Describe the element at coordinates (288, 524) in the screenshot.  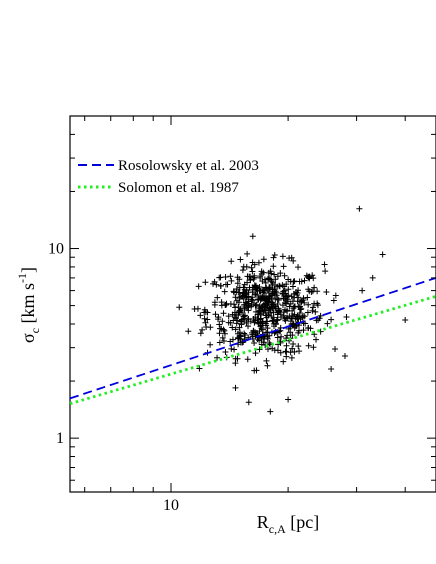
I see `x-axis-label: Rc,A [pc]` at that location.